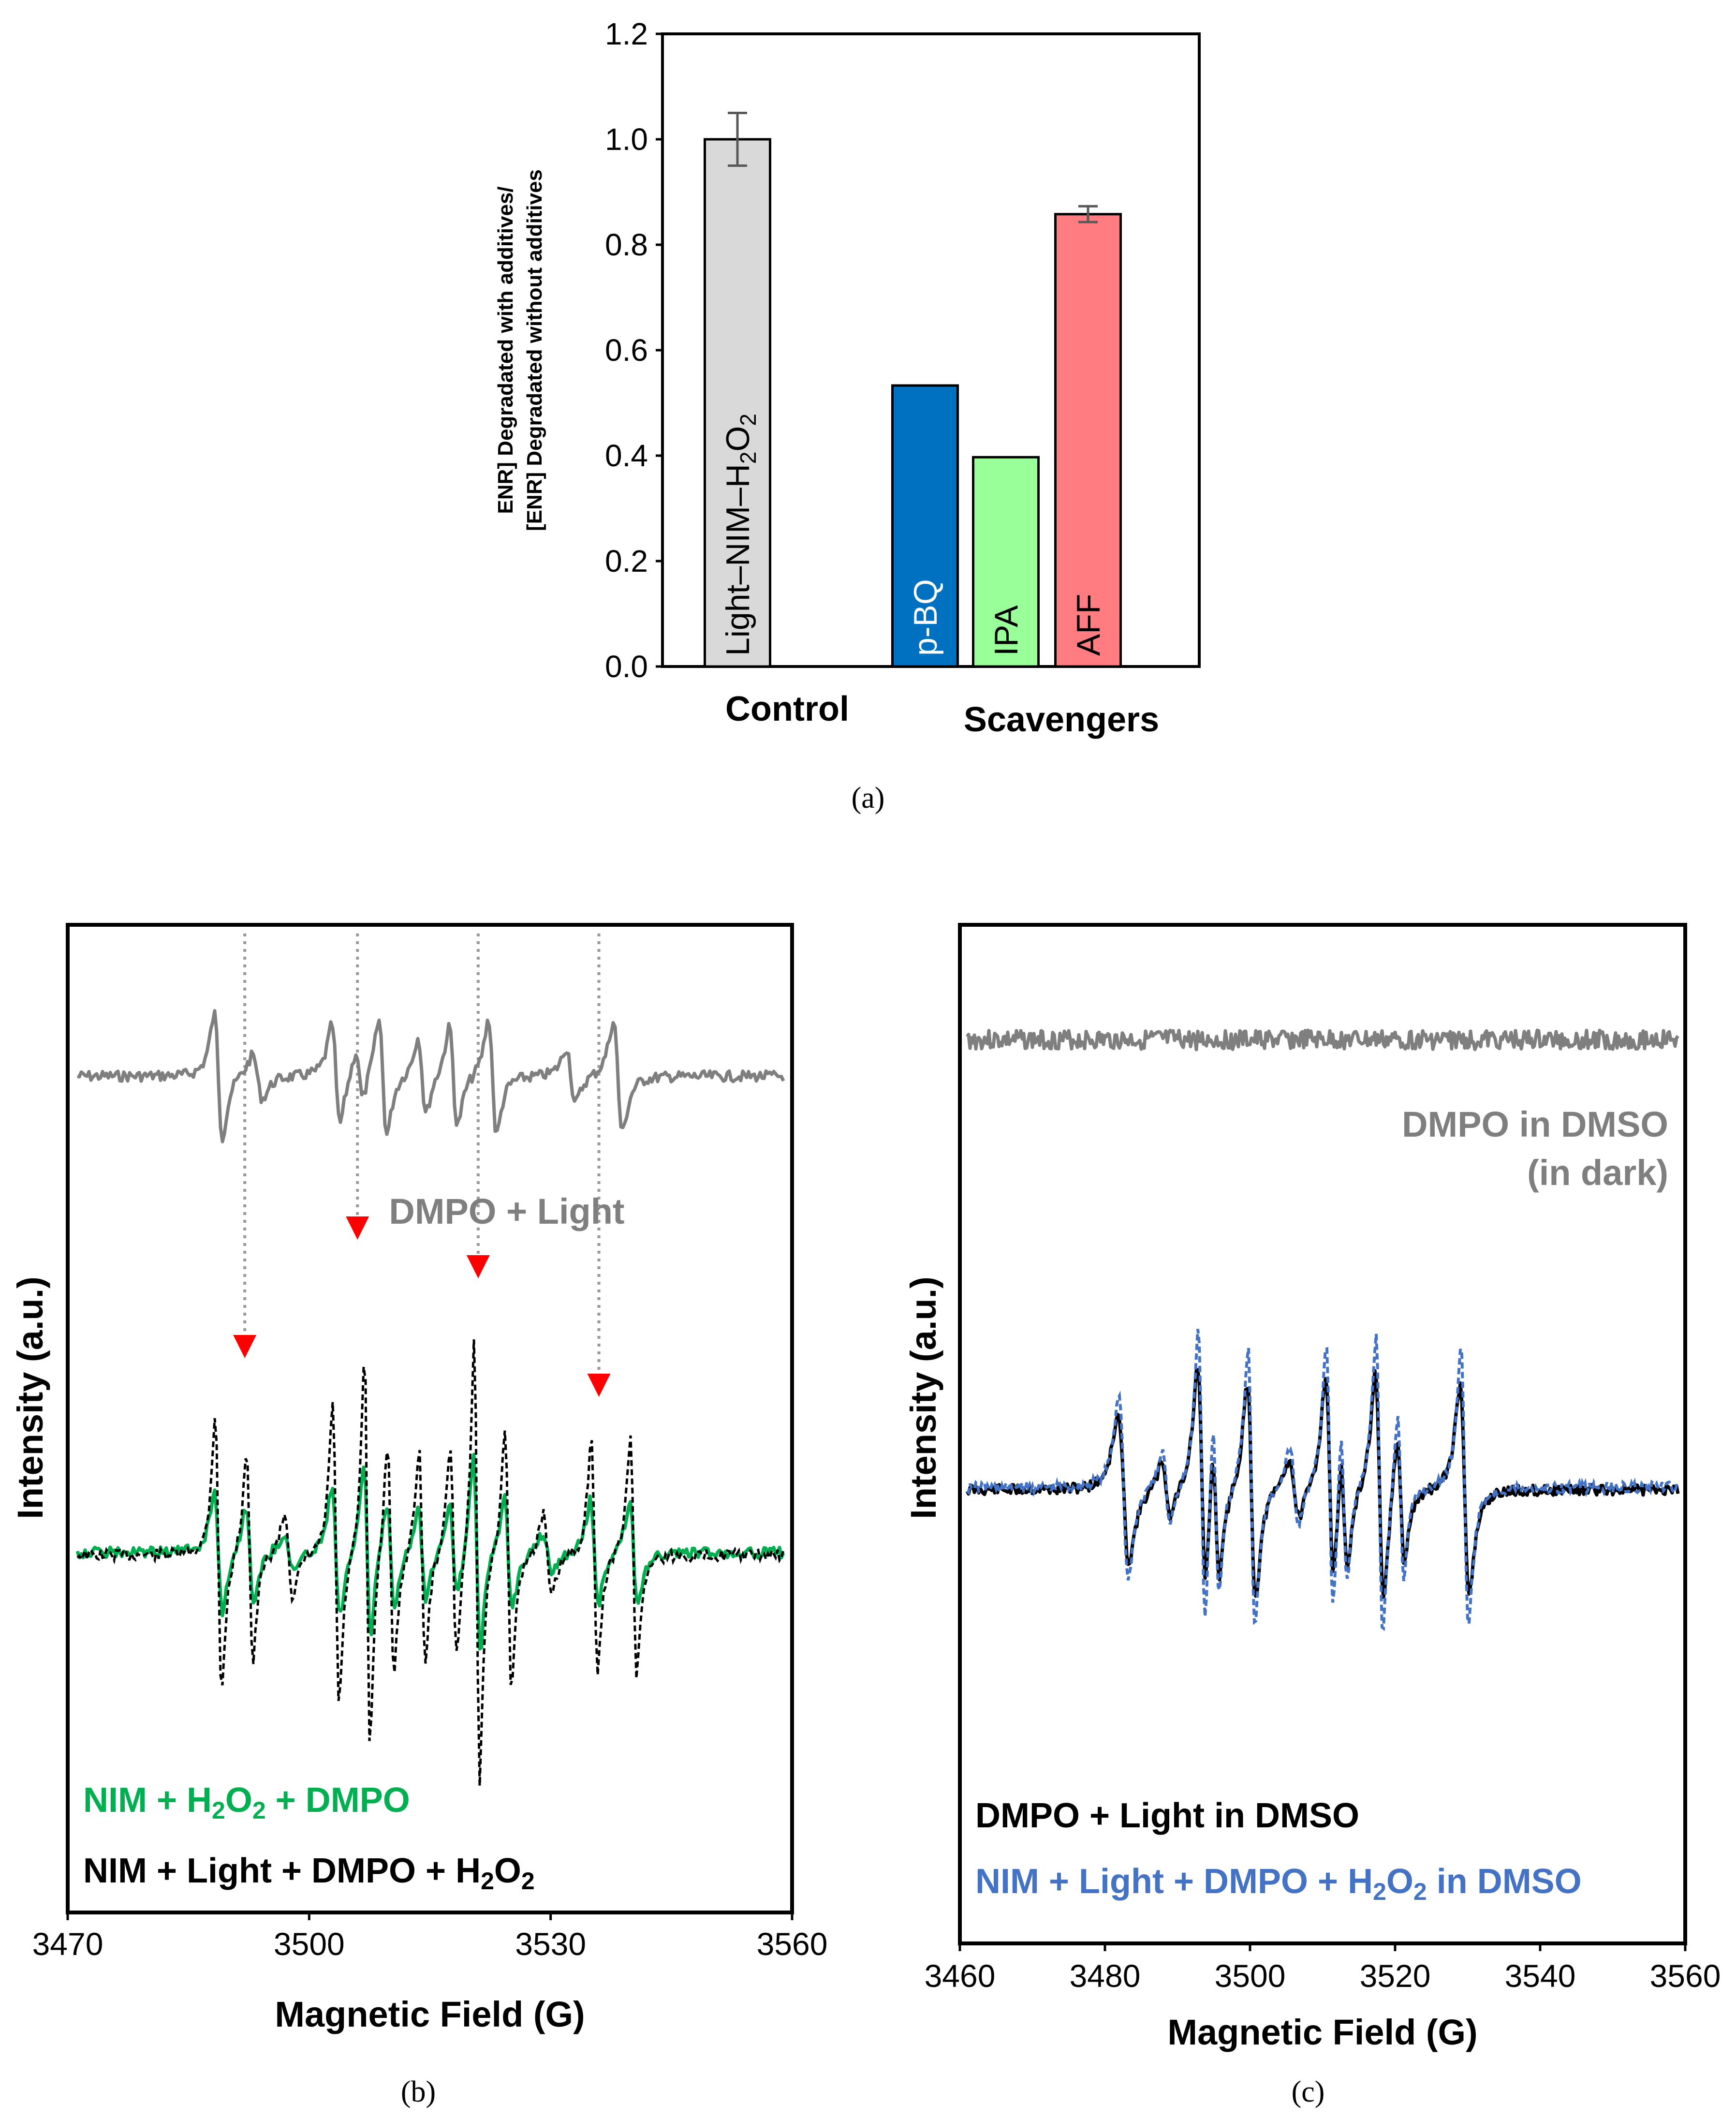 The height and width of the screenshot is (2119, 1736). Describe the element at coordinates (925, 617) in the screenshot. I see `panel-a-bar-label: p-BQ` at that location.